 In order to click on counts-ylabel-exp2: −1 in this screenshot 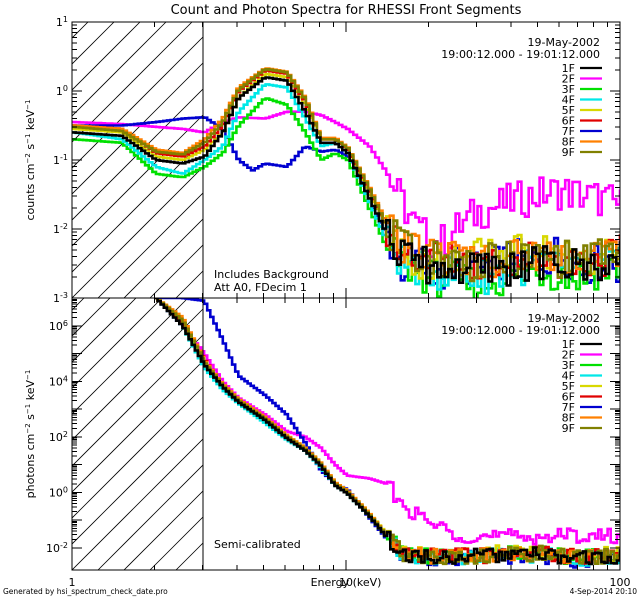, I will do `click(28, 139)`.